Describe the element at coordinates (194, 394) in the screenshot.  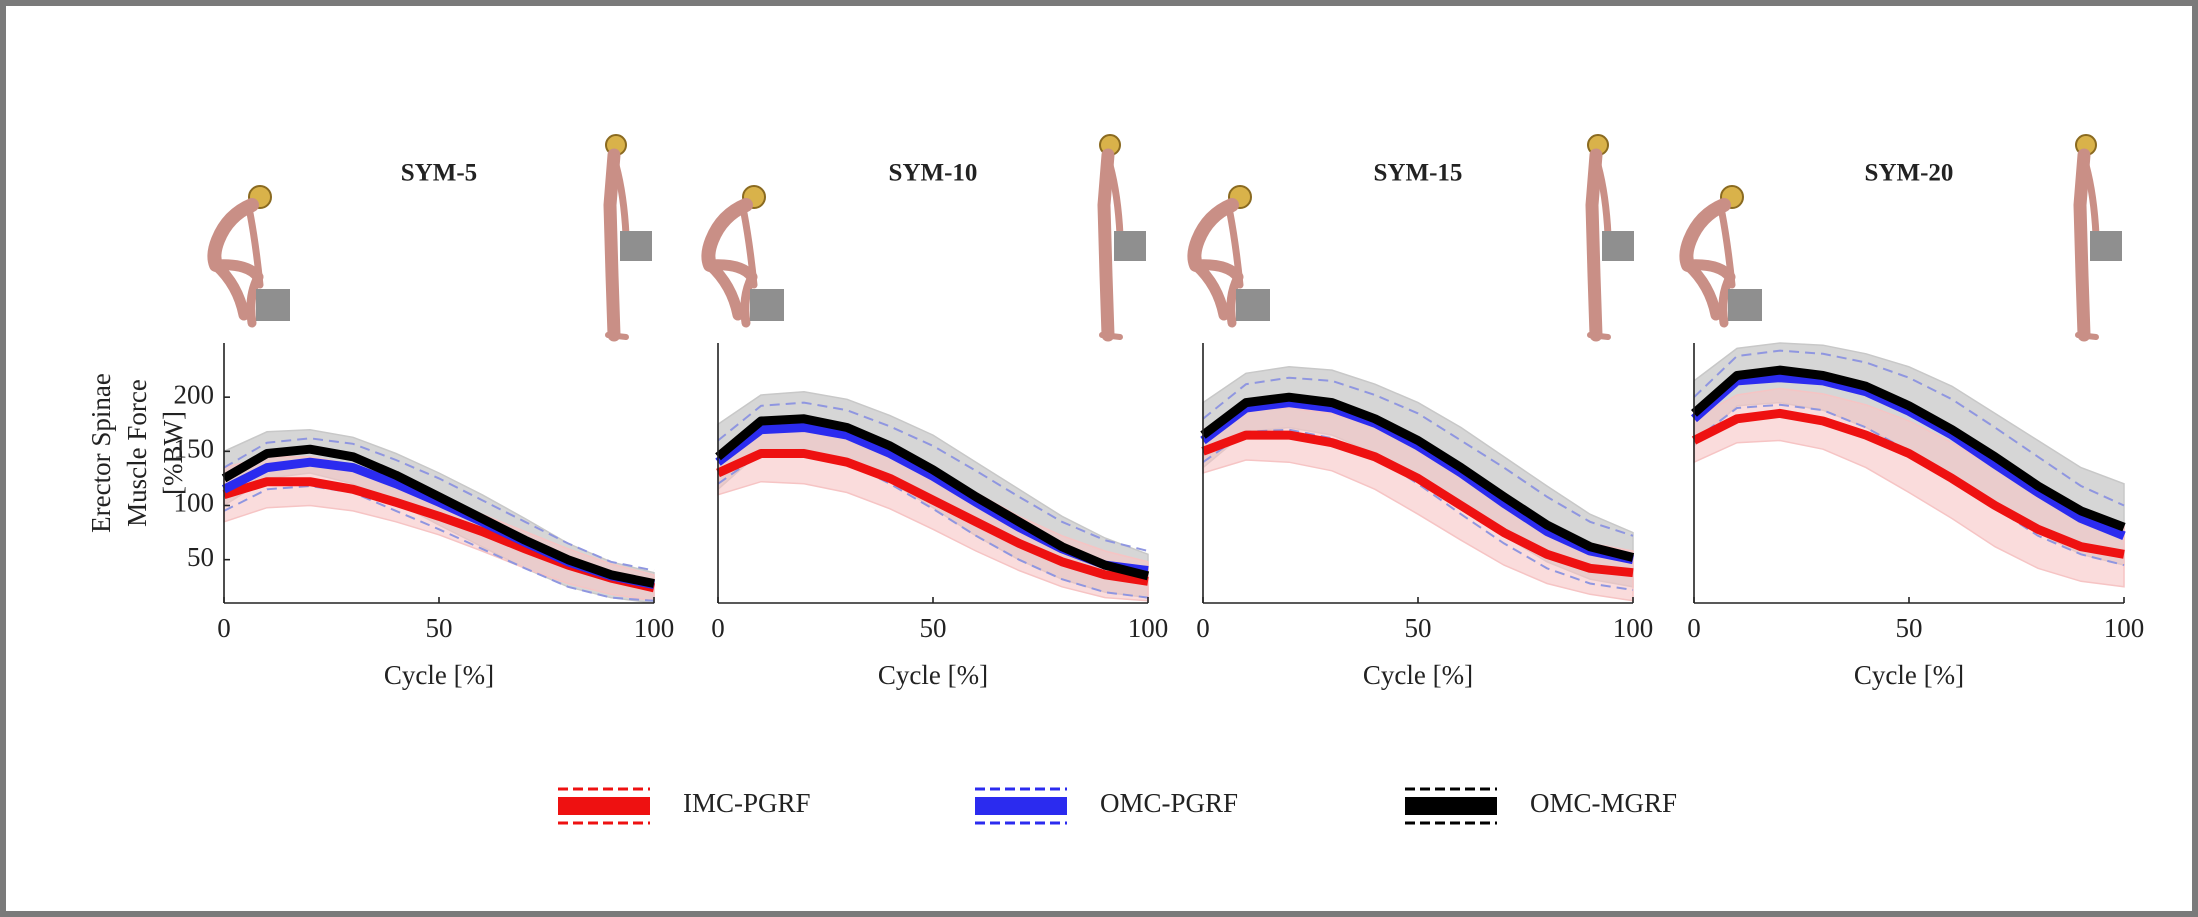
I see `y-tick-label: 200` at that location.